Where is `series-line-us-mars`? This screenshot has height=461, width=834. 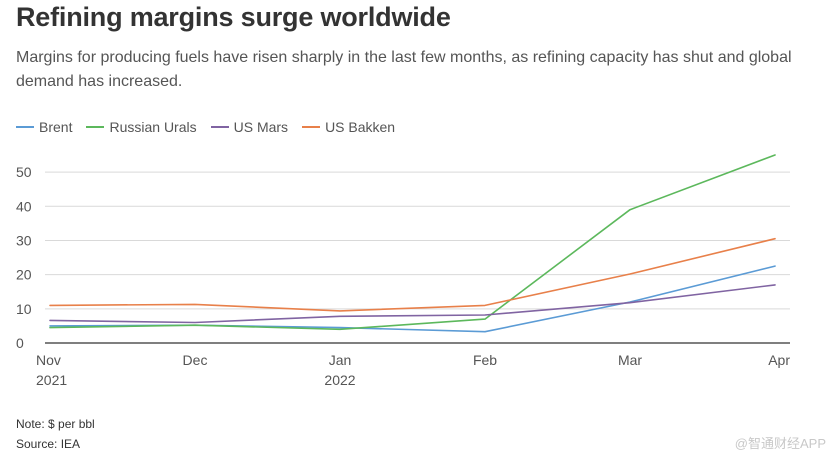 series-line-us-mars is located at coordinates (412, 304).